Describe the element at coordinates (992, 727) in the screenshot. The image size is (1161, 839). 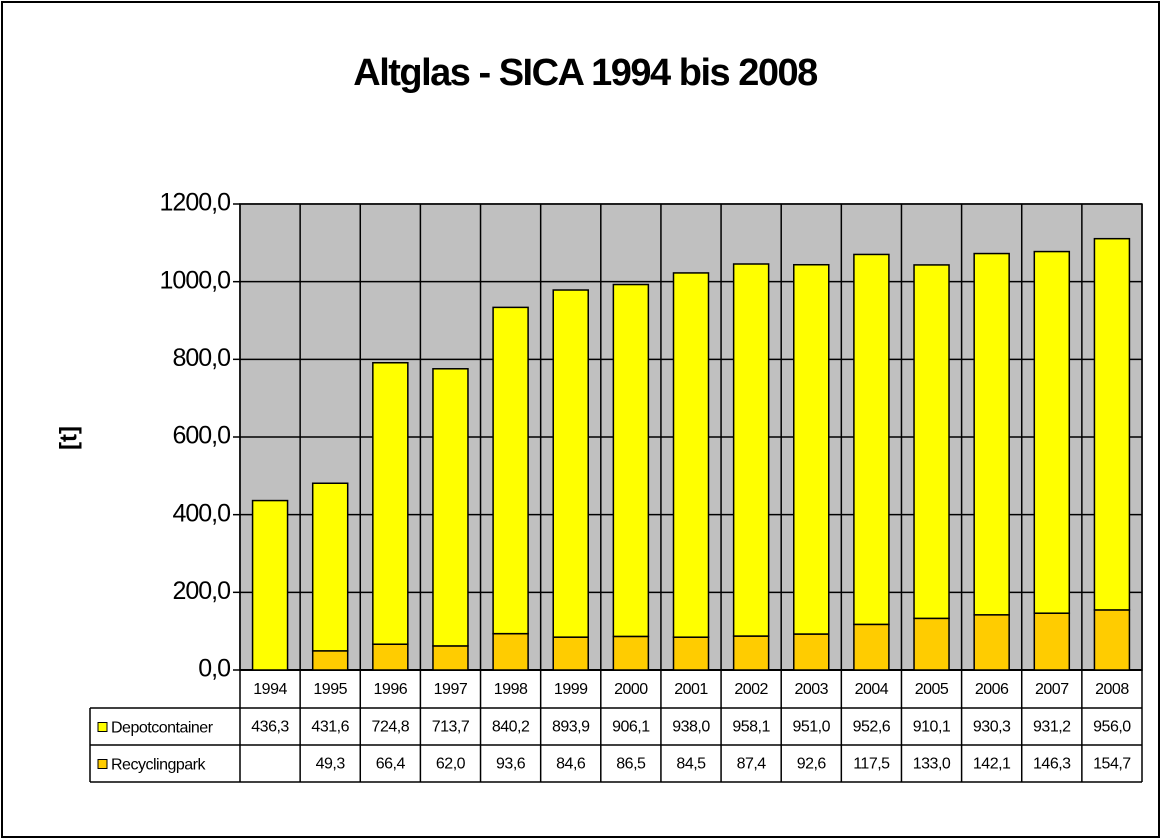
I see `table-value: 930,3` at that location.